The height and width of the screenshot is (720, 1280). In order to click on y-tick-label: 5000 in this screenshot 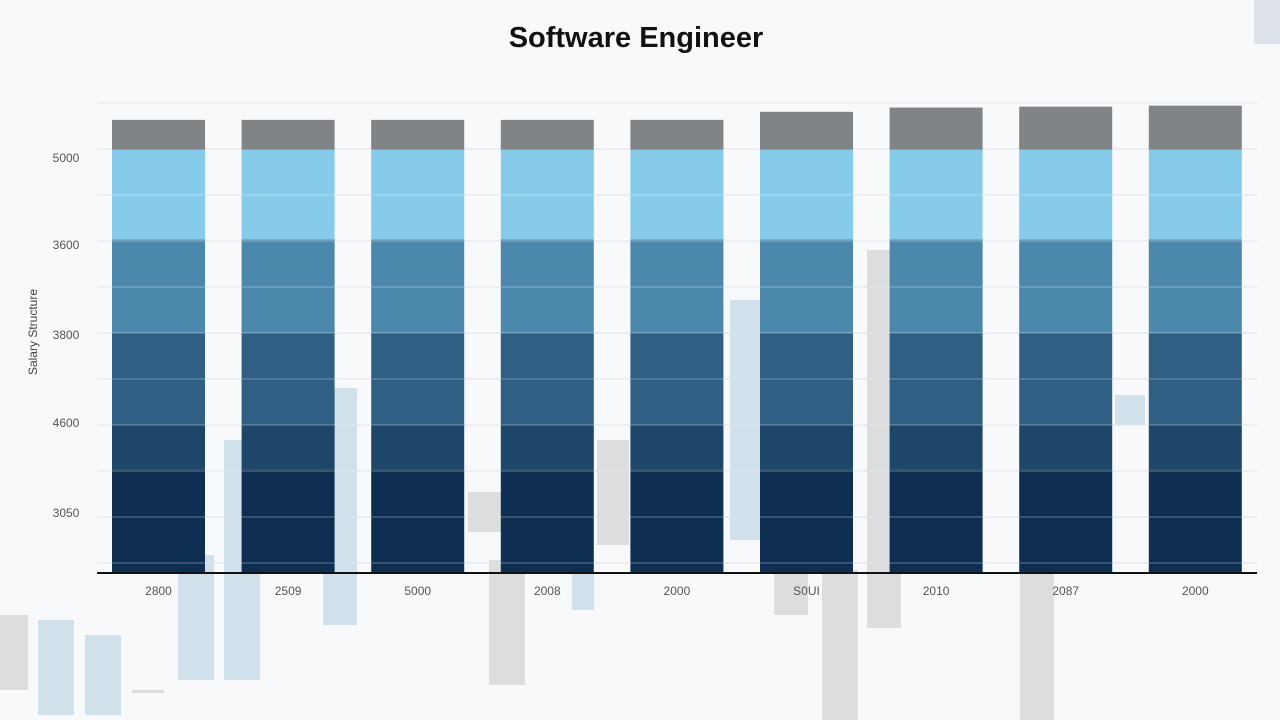, I will do `click(66, 158)`.